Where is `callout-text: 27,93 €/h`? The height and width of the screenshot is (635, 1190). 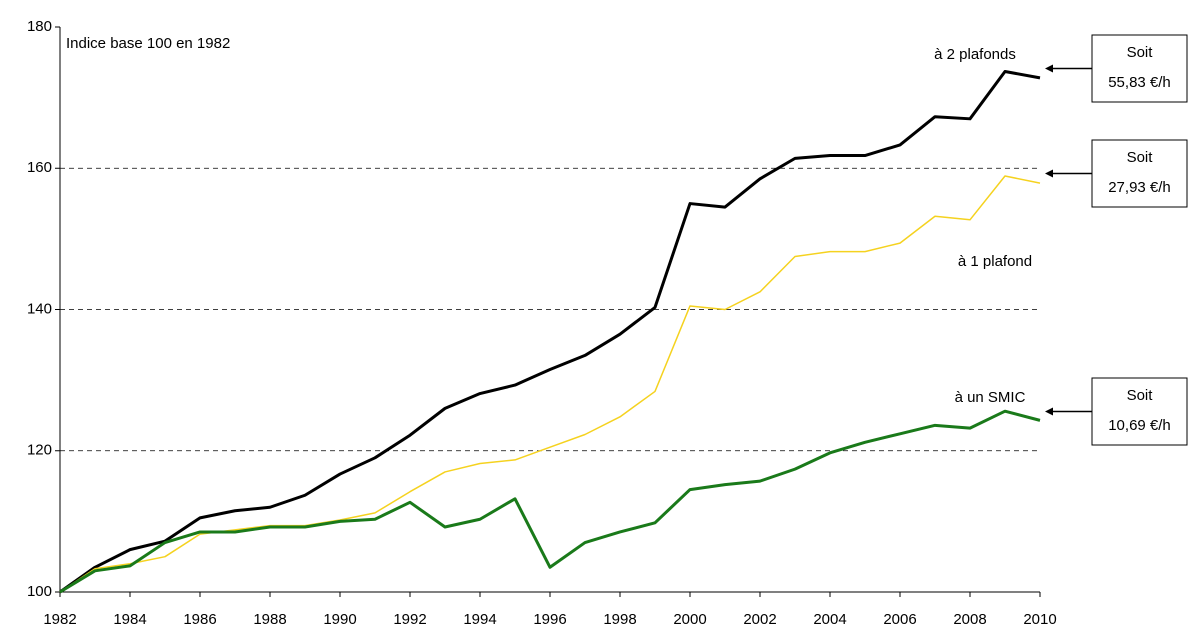 callout-text: 27,93 €/h is located at coordinates (1139, 187).